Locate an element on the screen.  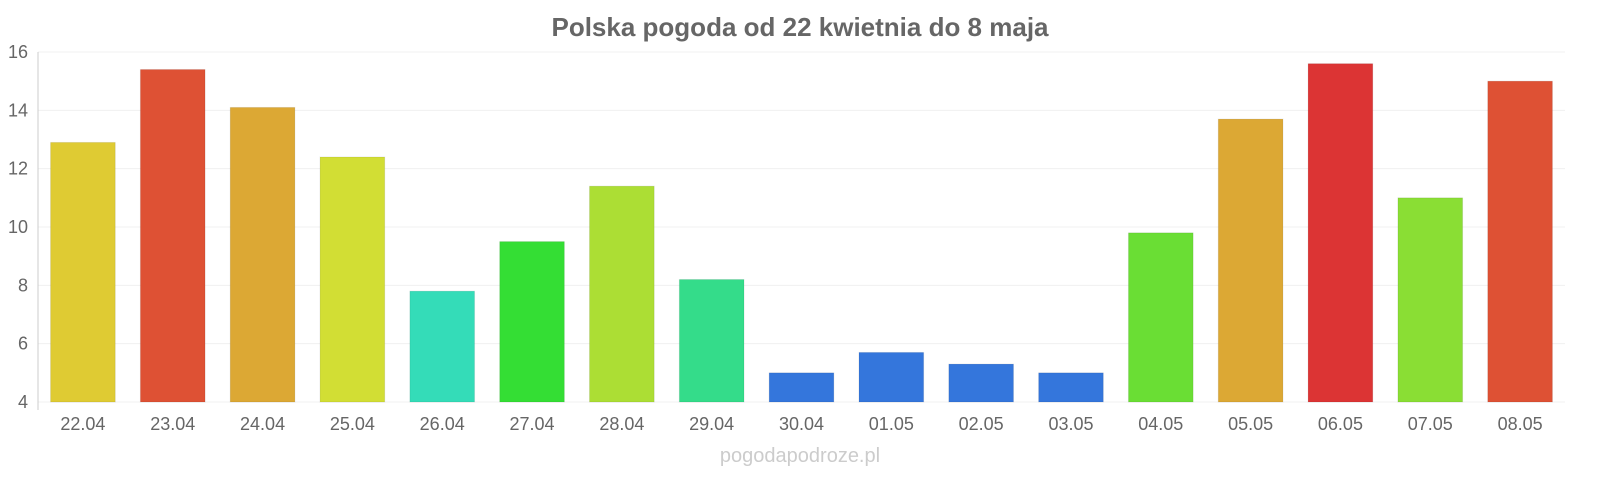
bar-06.05 is located at coordinates (1340, 233).